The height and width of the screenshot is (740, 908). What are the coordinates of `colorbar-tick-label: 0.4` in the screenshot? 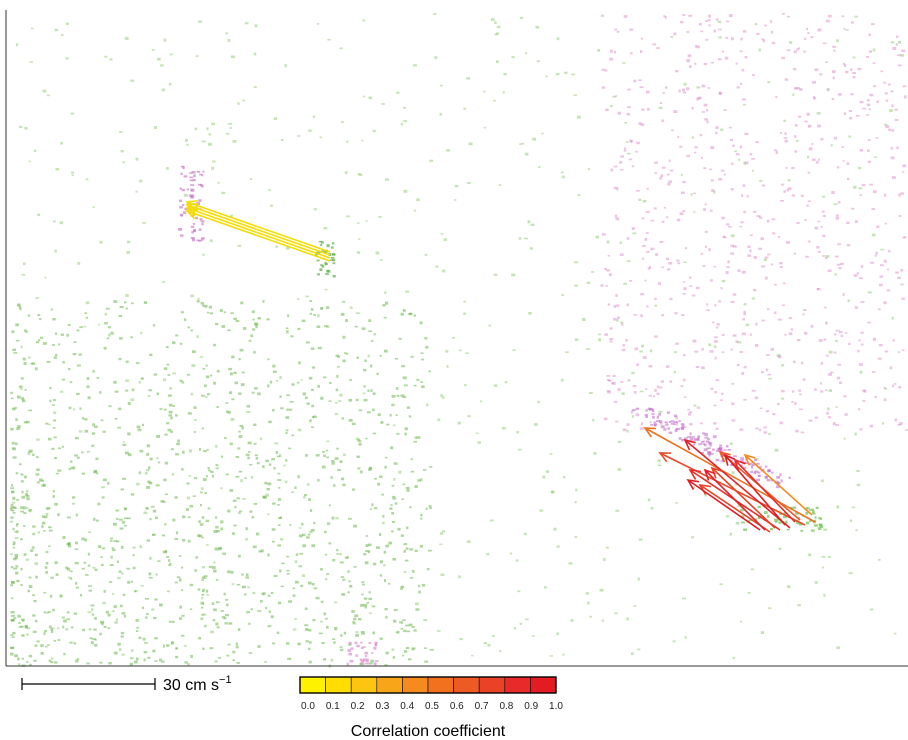 It's located at (407, 706).